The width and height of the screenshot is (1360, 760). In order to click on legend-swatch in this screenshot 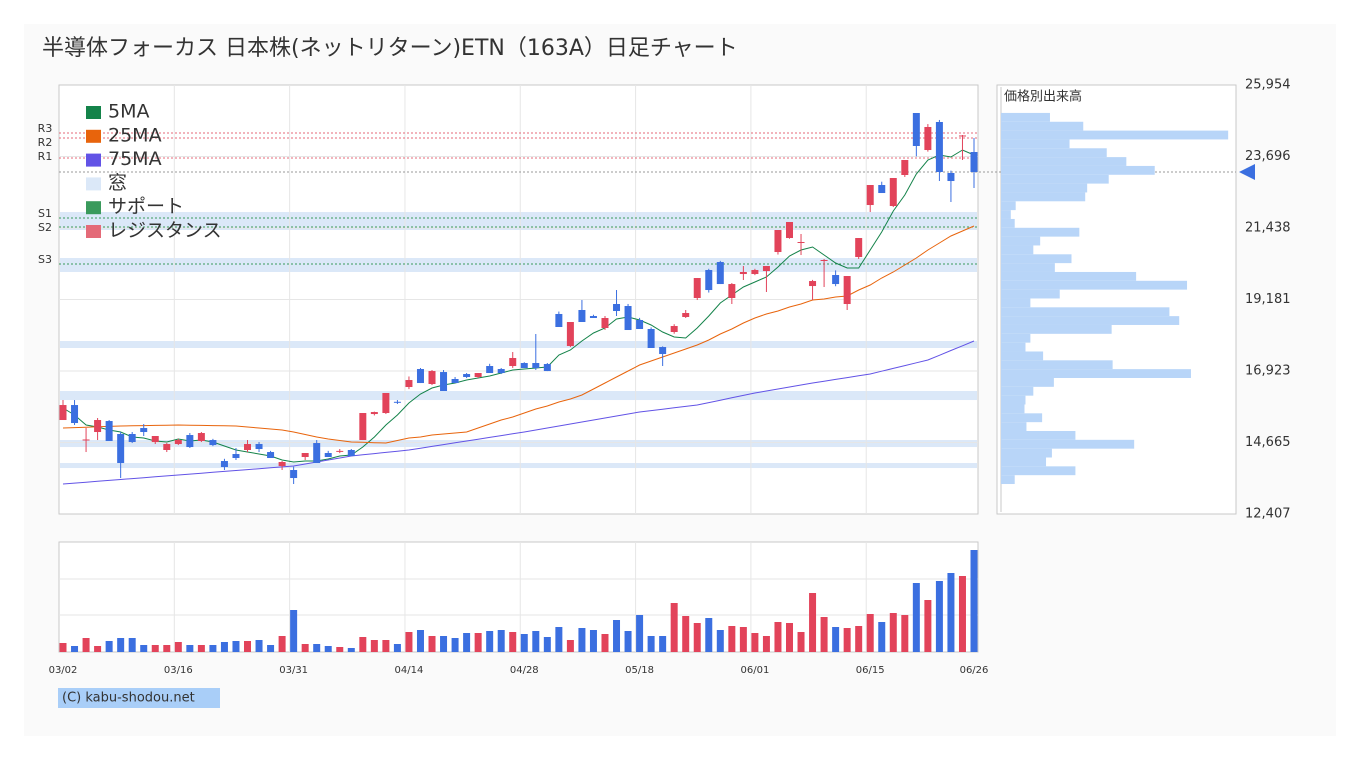, I will do `click(93, 208)`.